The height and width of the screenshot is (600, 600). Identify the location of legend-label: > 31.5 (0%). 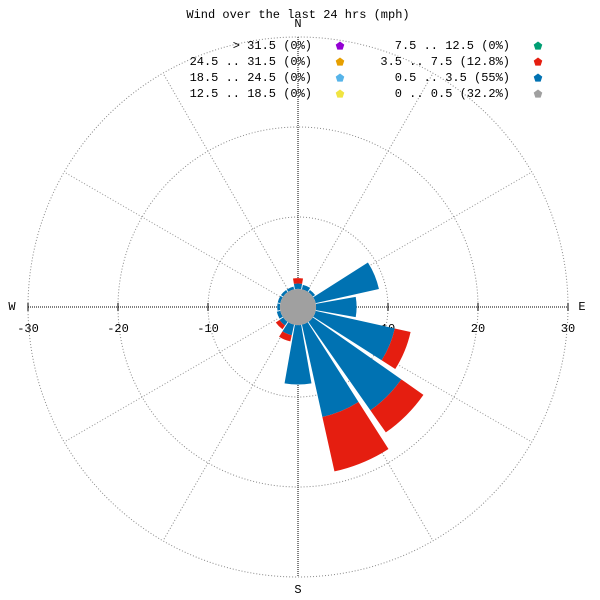
(272, 46).